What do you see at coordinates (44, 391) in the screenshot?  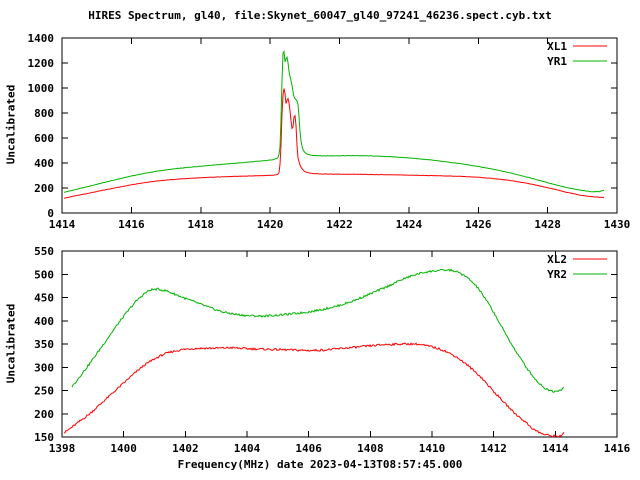 I see `y-tick-label: 250` at bounding box center [44, 391].